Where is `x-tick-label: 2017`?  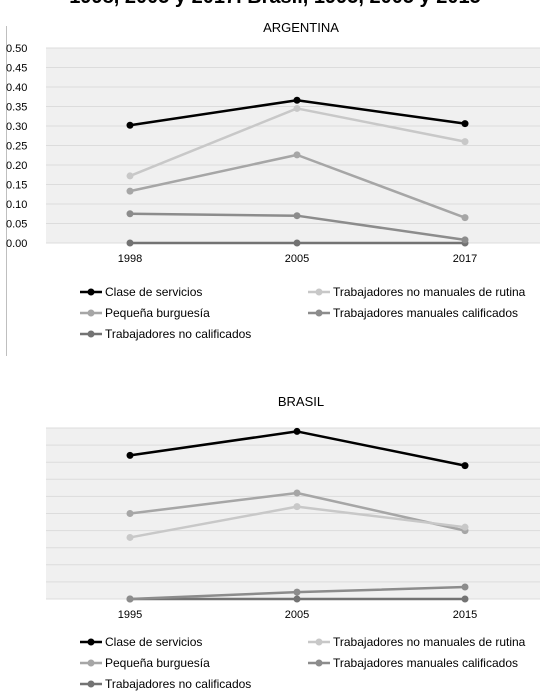 x-tick-label: 2017 is located at coordinates (465, 259).